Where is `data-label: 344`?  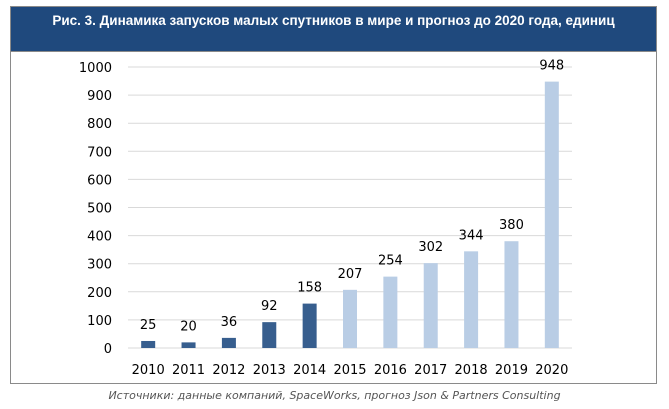
data-label: 344 is located at coordinates (471, 235).